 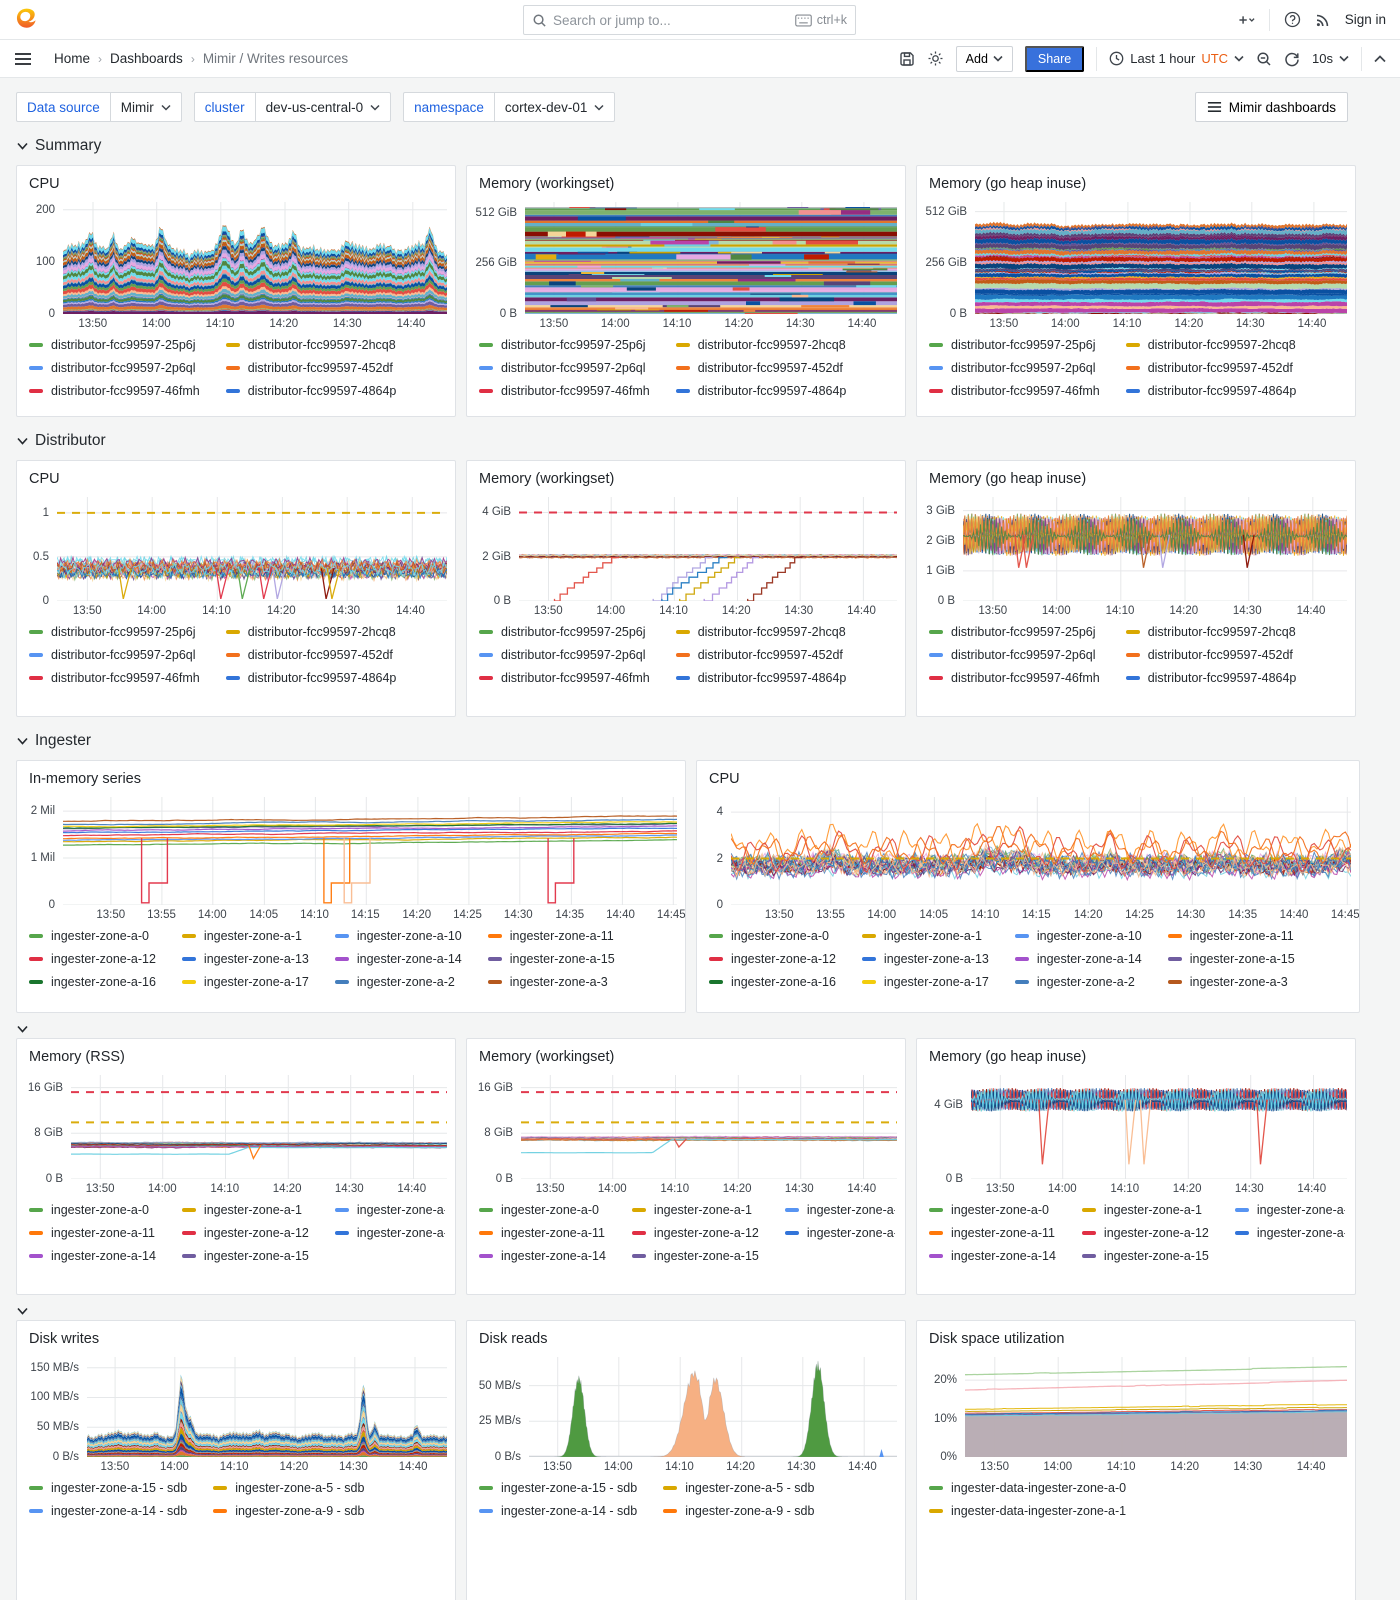 What do you see at coordinates (558, 1511) in the screenshot?
I see `legend-item: ingester-zone-a-14 - sdb` at bounding box center [558, 1511].